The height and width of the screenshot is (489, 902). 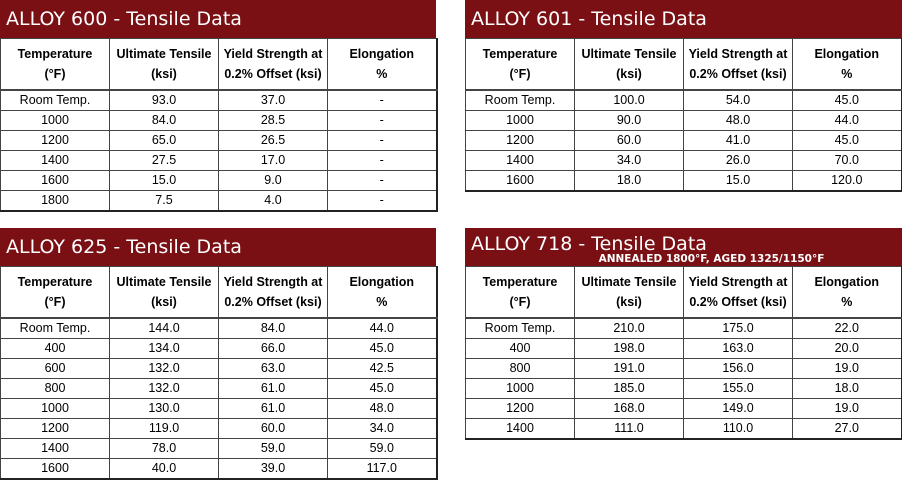 I want to click on cell-yield-strength: 63.0, so click(x=273, y=368).